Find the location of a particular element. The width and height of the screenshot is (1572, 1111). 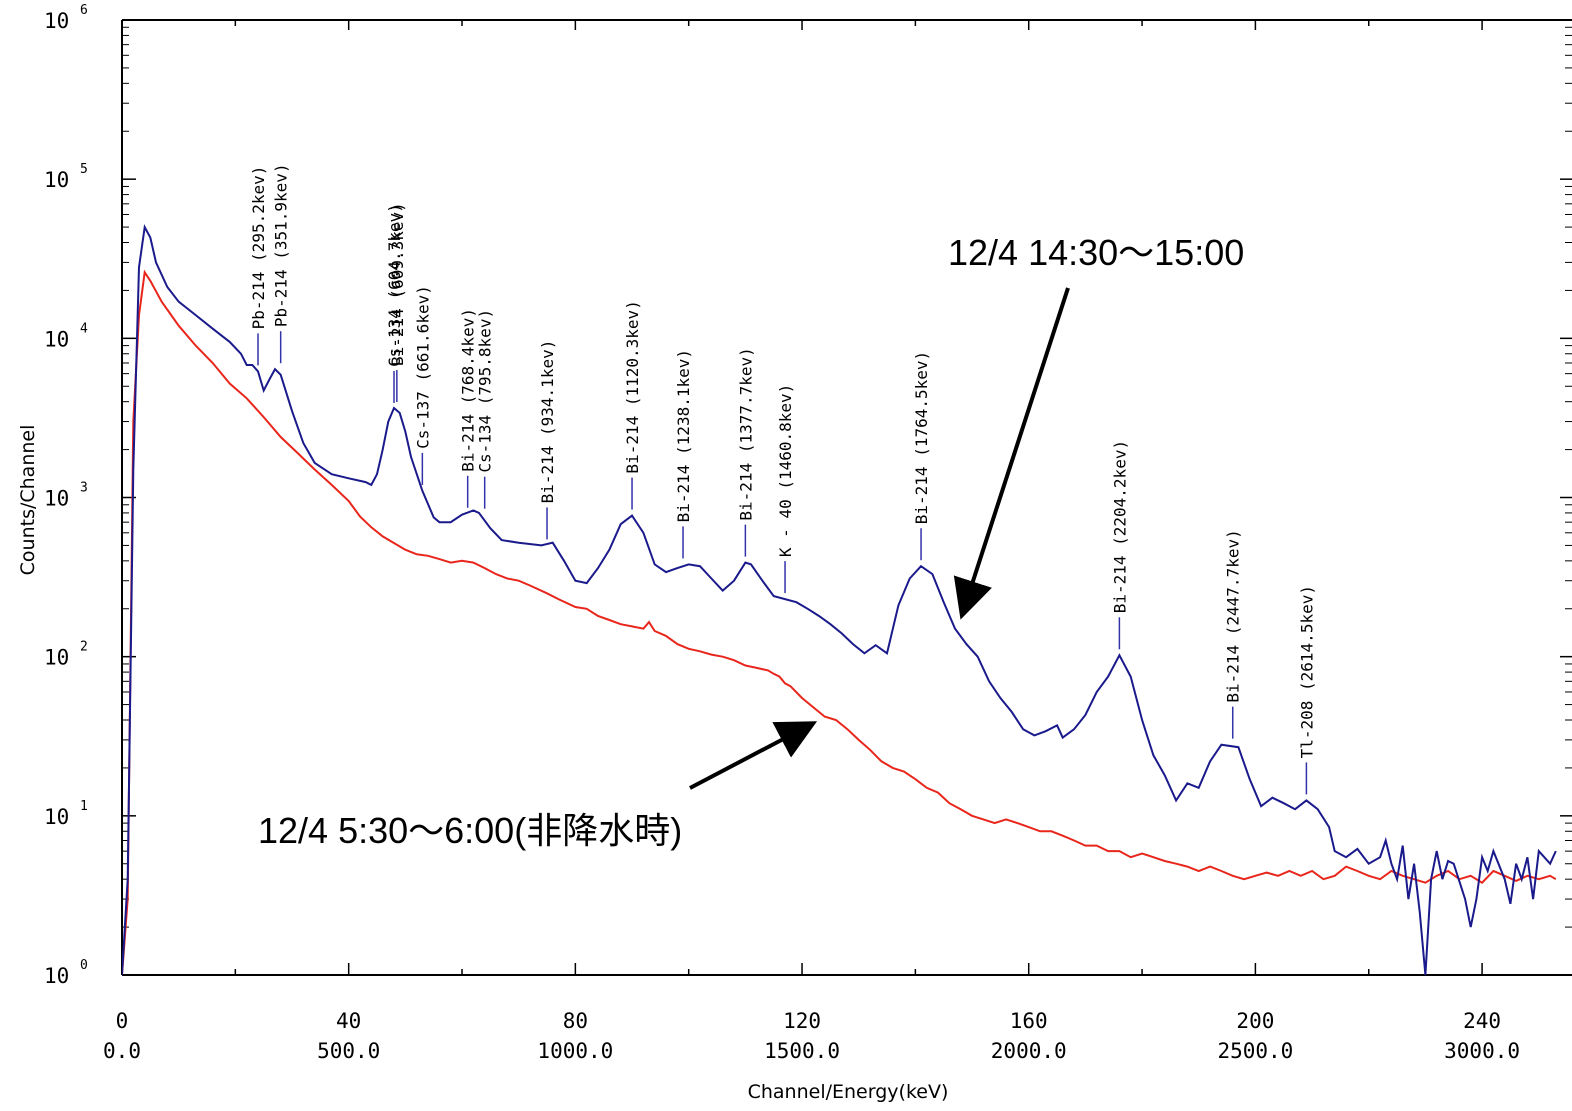

y-tick-exponent: 5 is located at coordinates (84, 169).